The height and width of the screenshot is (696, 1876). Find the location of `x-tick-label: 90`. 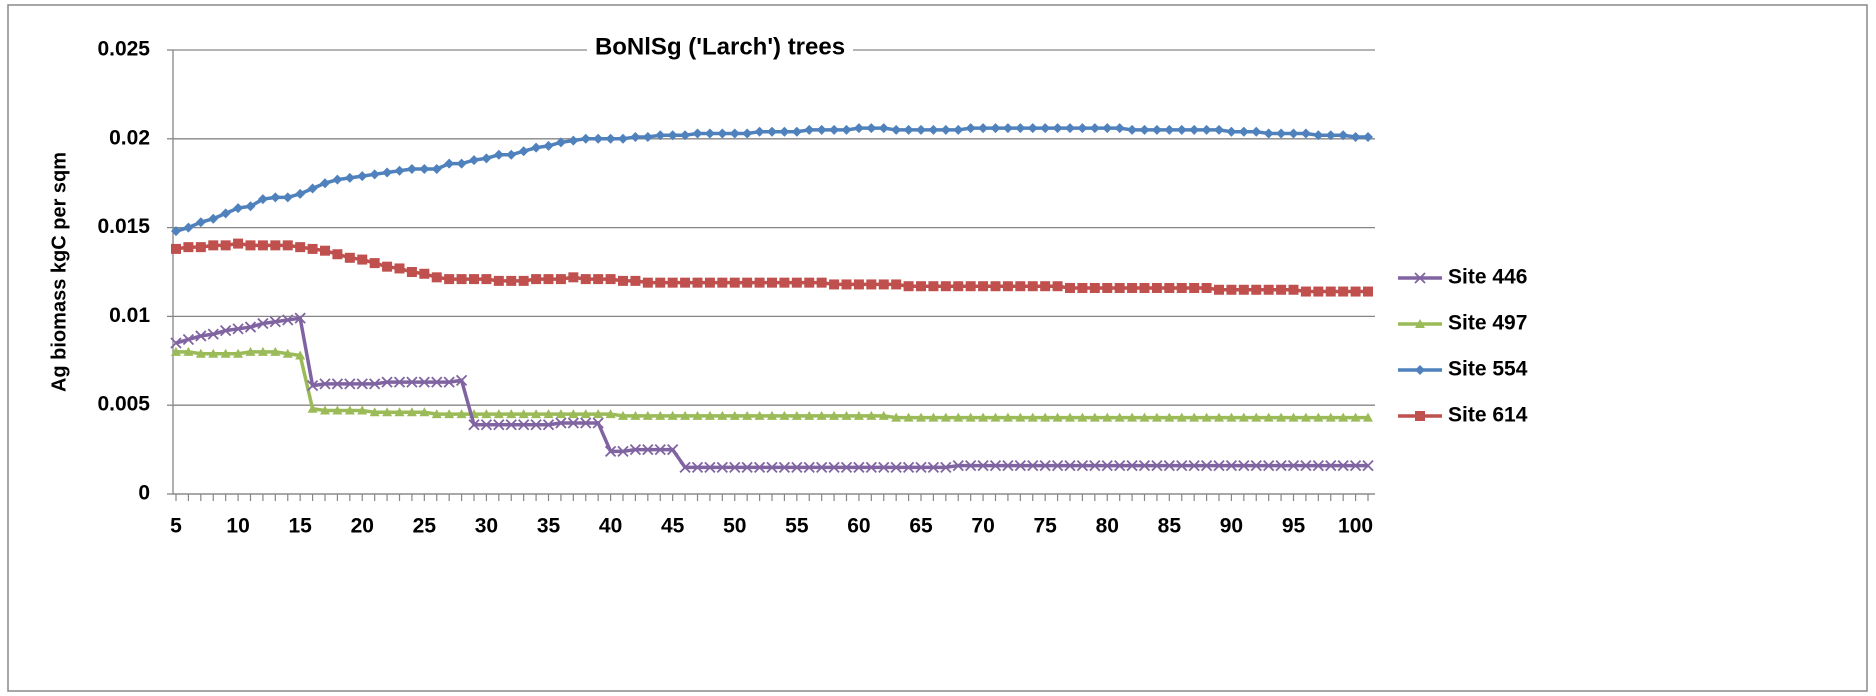

x-tick-label: 90 is located at coordinates (1231, 526).